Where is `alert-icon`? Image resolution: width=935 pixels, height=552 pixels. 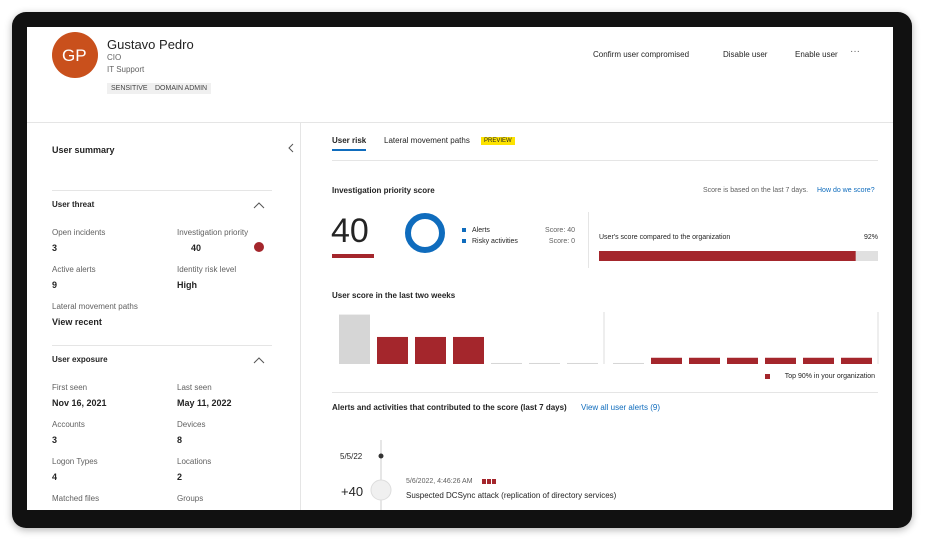 alert-icon is located at coordinates (259, 247).